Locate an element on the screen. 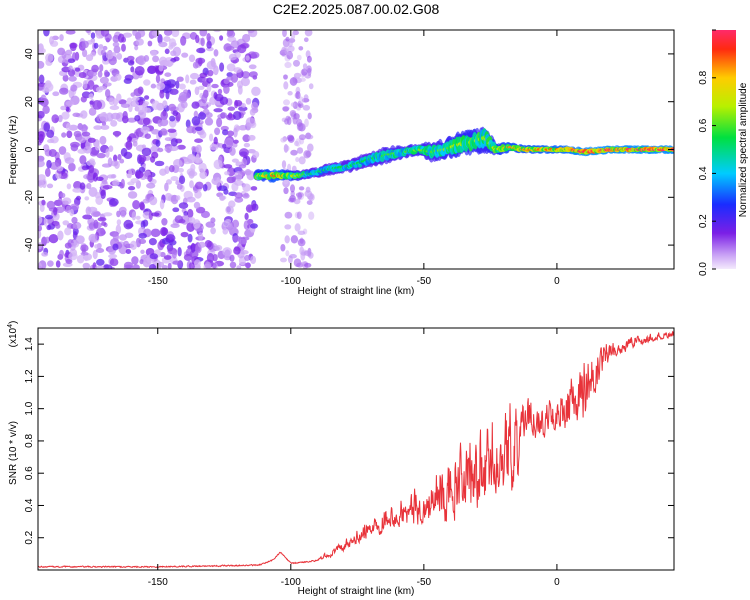 The width and height of the screenshot is (750, 600). snr-y-multiplier: (x104) is located at coordinates (13, 334).